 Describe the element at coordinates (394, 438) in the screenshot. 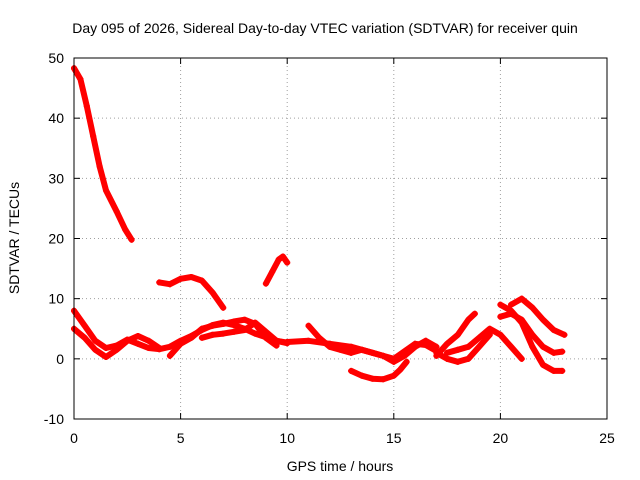

I see `x-tick-label: 15` at that location.